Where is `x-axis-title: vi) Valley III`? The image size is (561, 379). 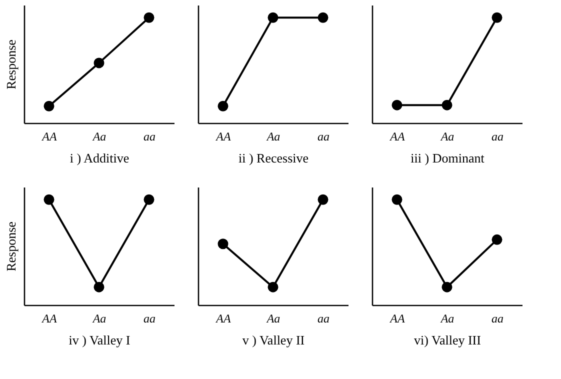
x-axis-title: vi) Valley III is located at coordinates (447, 340).